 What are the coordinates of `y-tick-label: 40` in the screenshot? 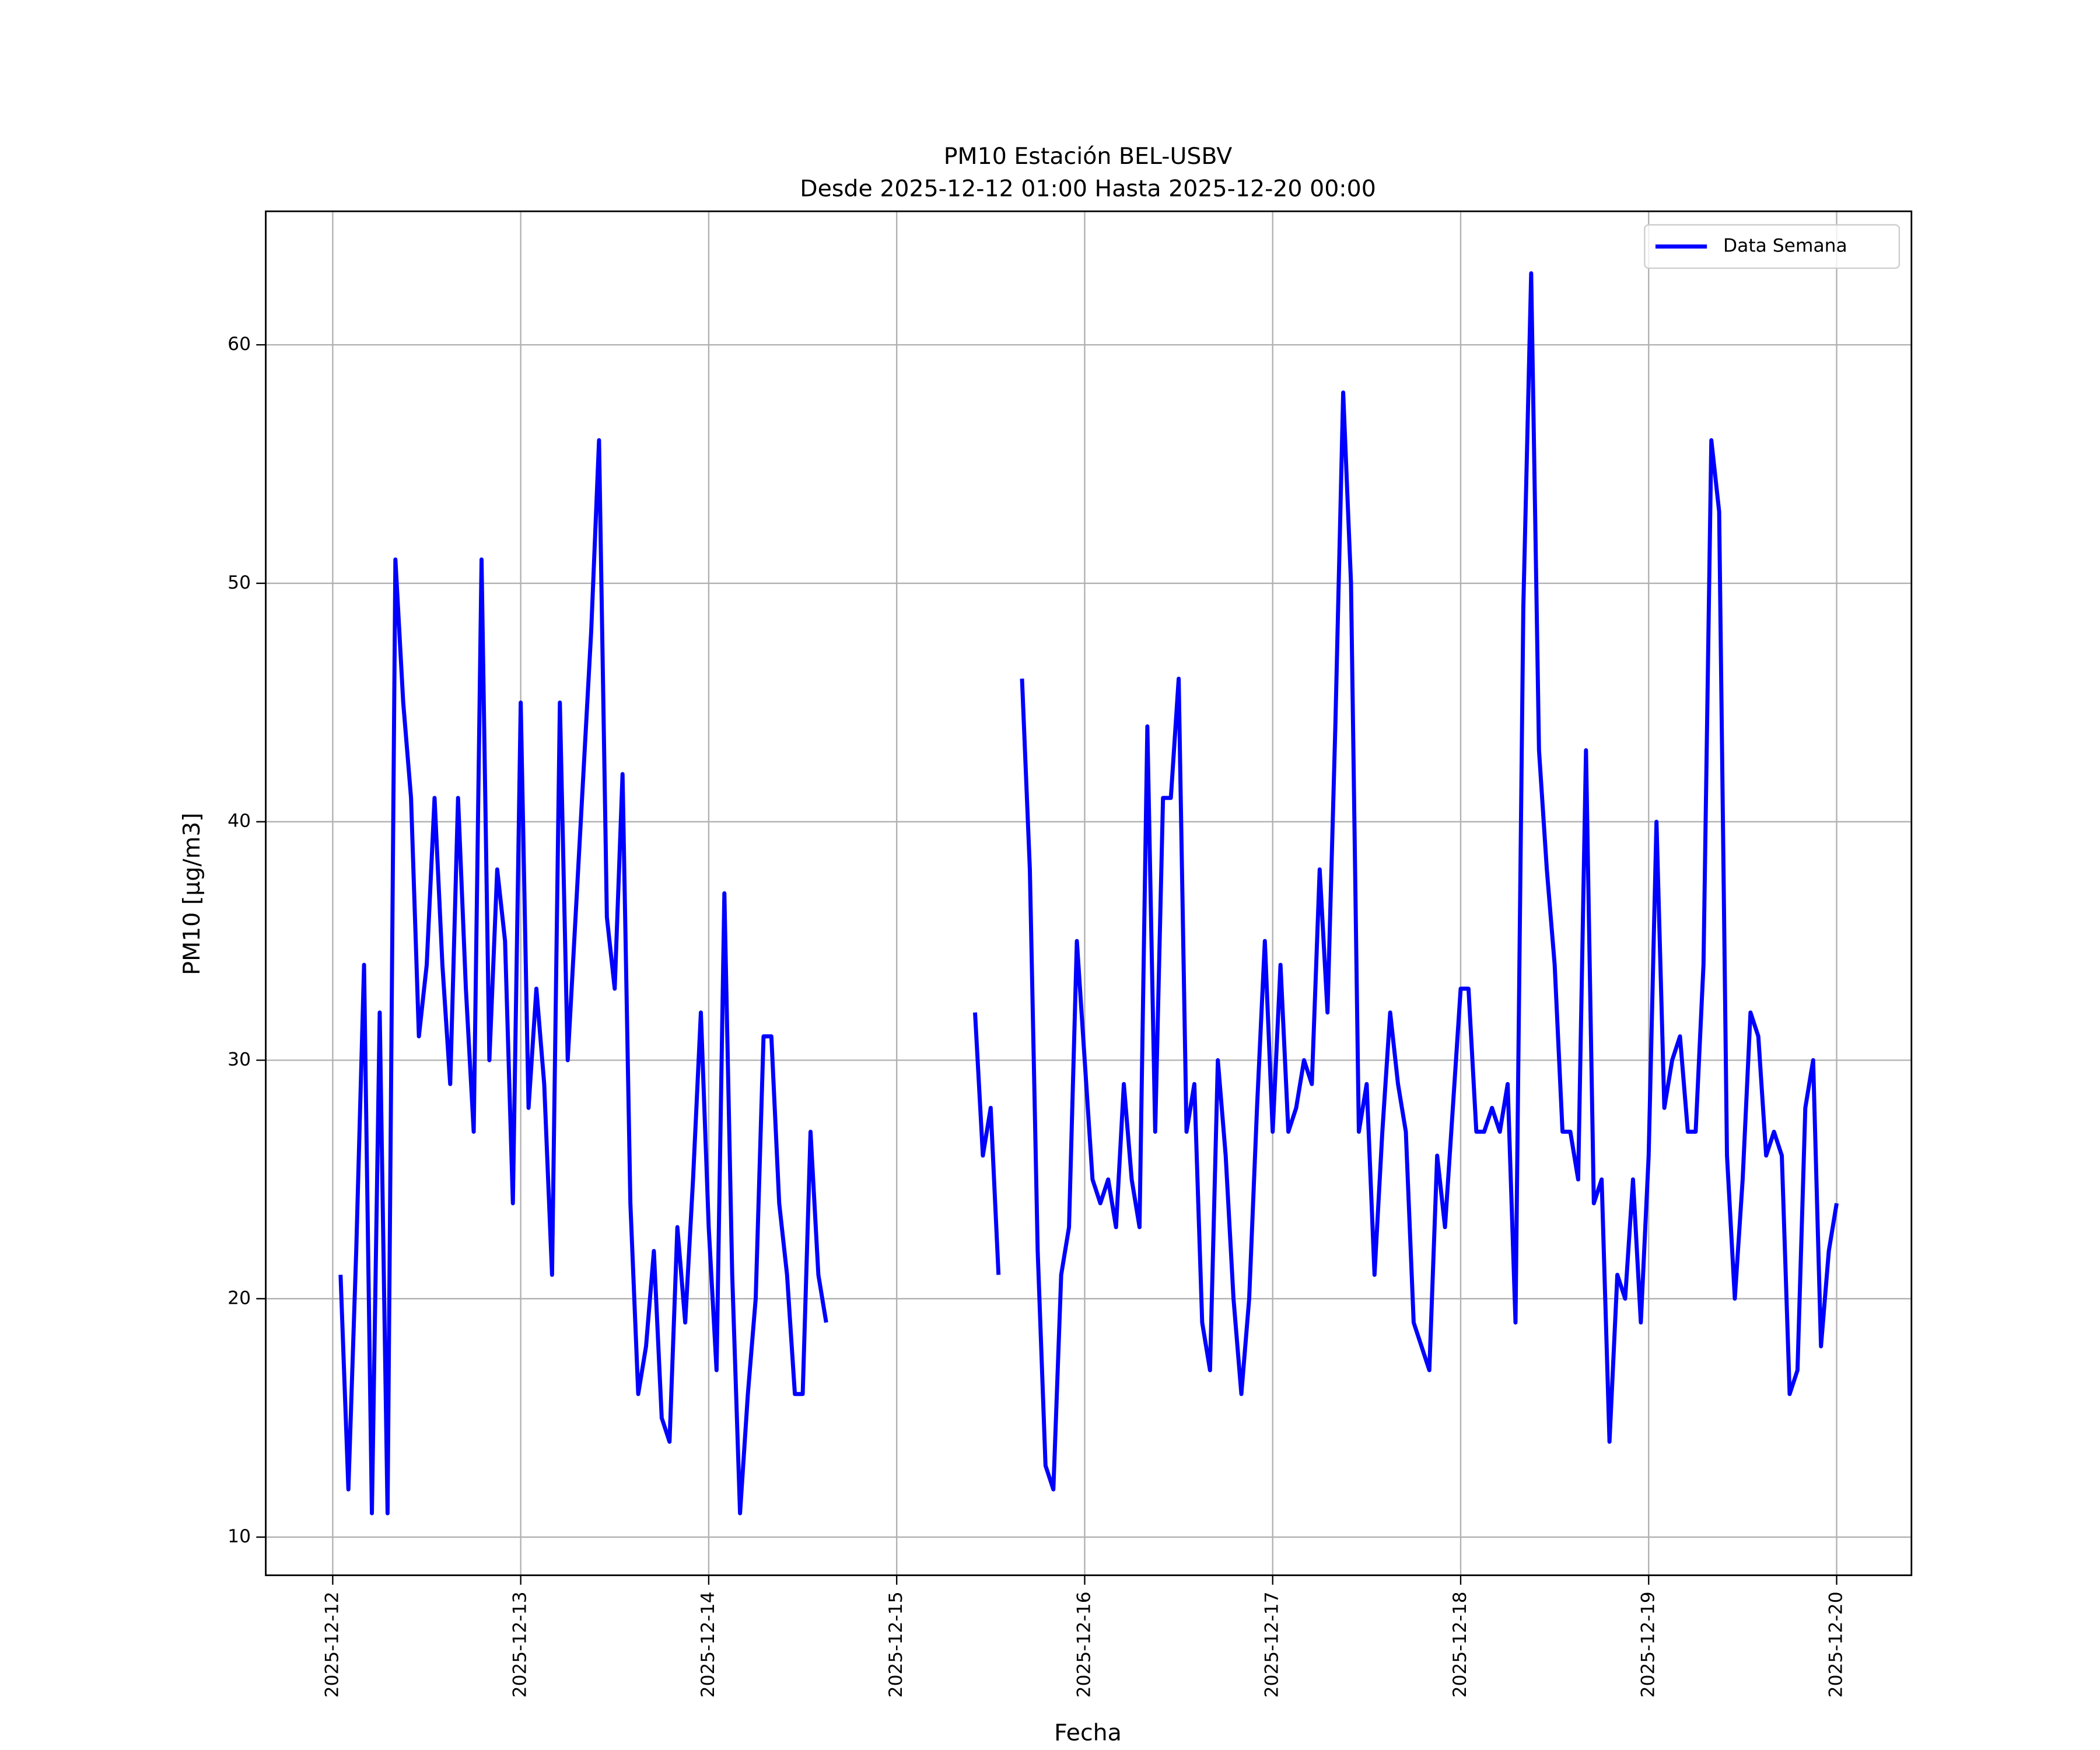 It's located at (239, 821).